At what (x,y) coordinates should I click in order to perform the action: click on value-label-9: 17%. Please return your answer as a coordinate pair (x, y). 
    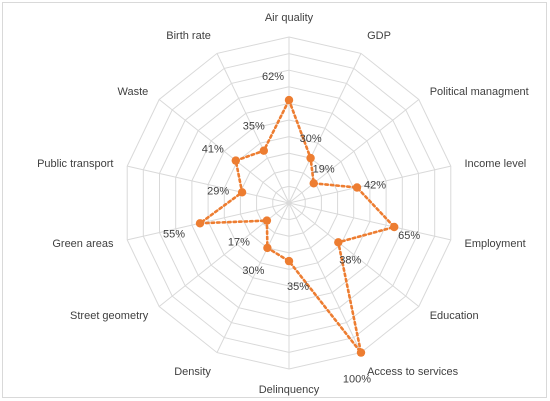
    Looking at the image, I should click on (239, 243).